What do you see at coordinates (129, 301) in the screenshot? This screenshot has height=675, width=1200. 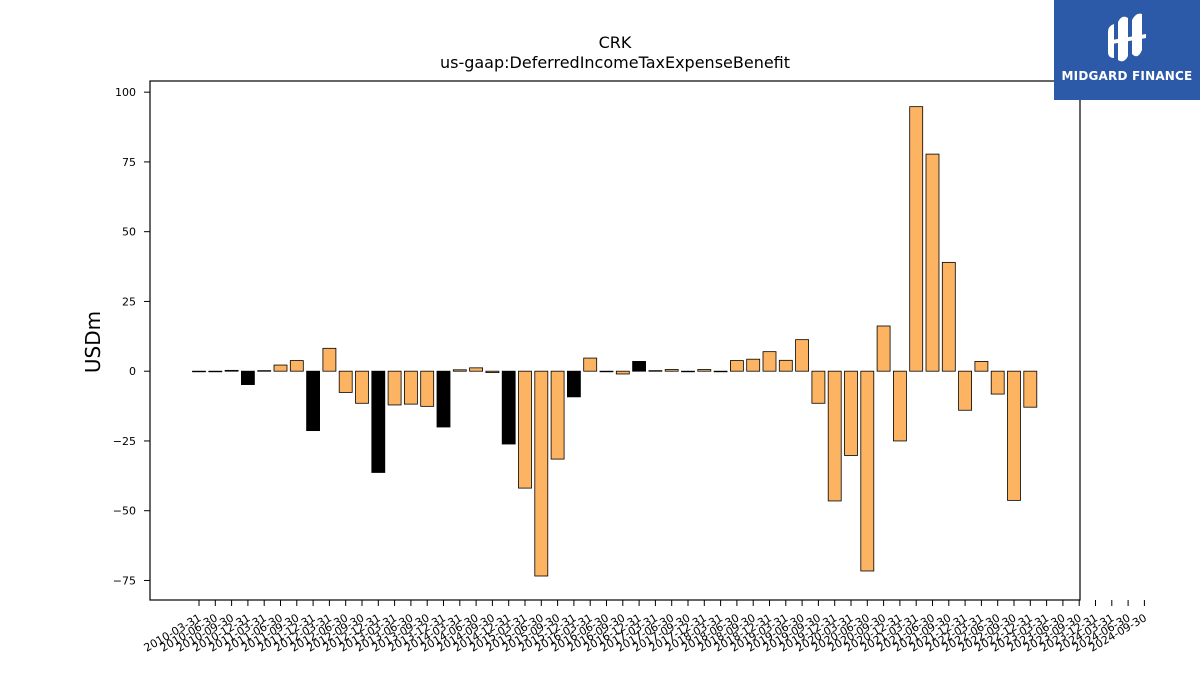 I see `y-tick-label: 25` at bounding box center [129, 301].